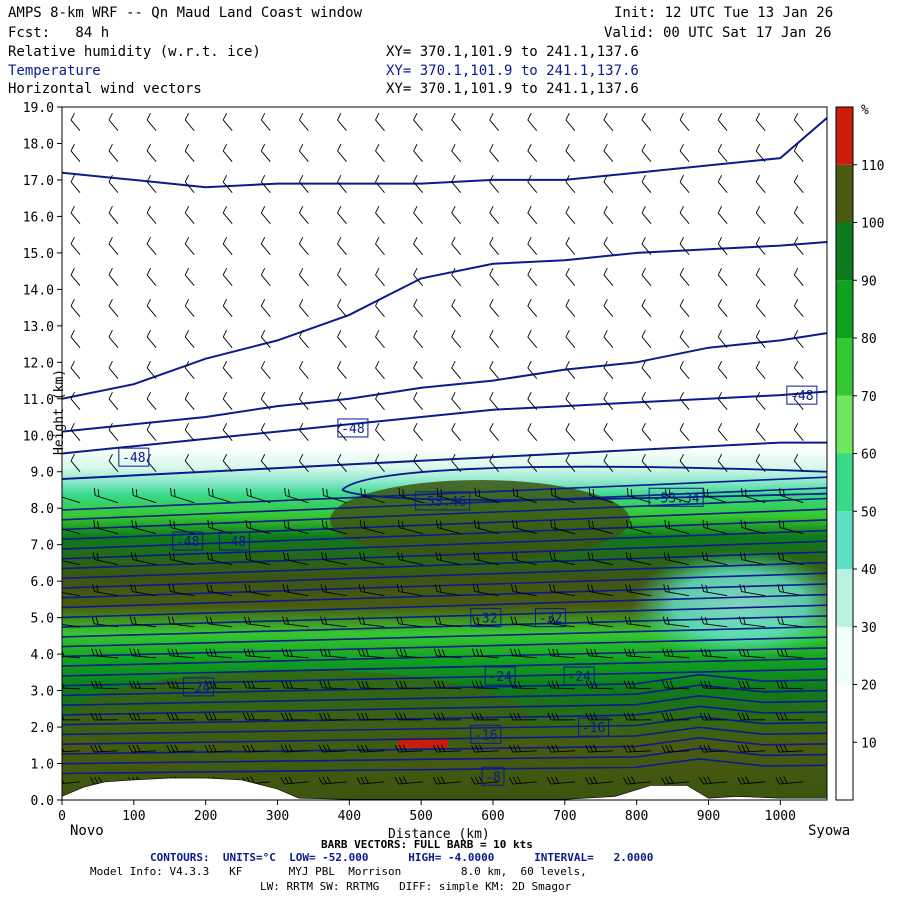 This screenshot has width=900, height=900. What do you see at coordinates (869, 570) in the screenshot?
I see `colorbar-tick-label: 40` at bounding box center [869, 570].